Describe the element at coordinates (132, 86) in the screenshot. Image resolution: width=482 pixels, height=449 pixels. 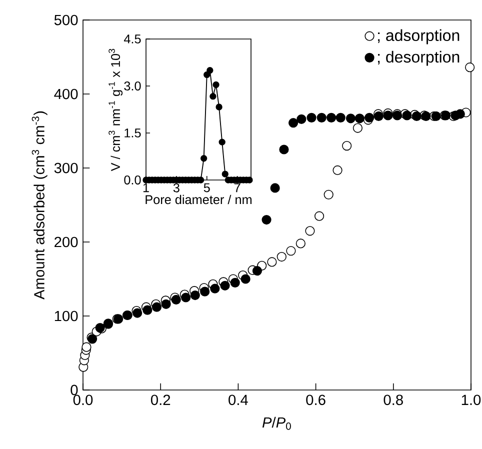
I see `y-tick-label: 3.0` at that location.